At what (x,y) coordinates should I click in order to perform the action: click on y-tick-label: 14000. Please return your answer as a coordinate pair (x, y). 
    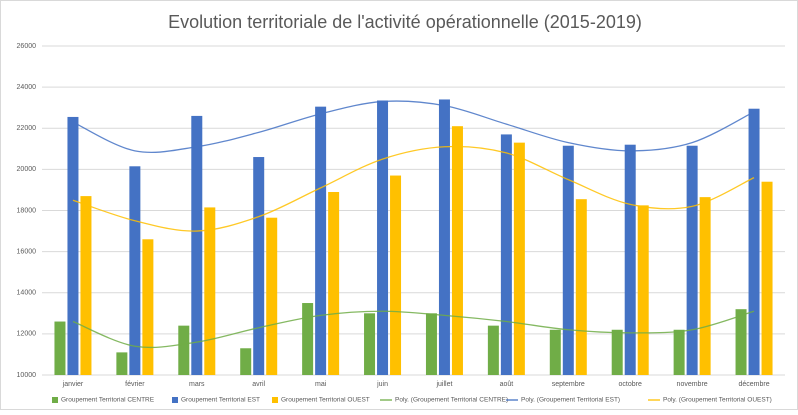
    Looking at the image, I should click on (27, 293).